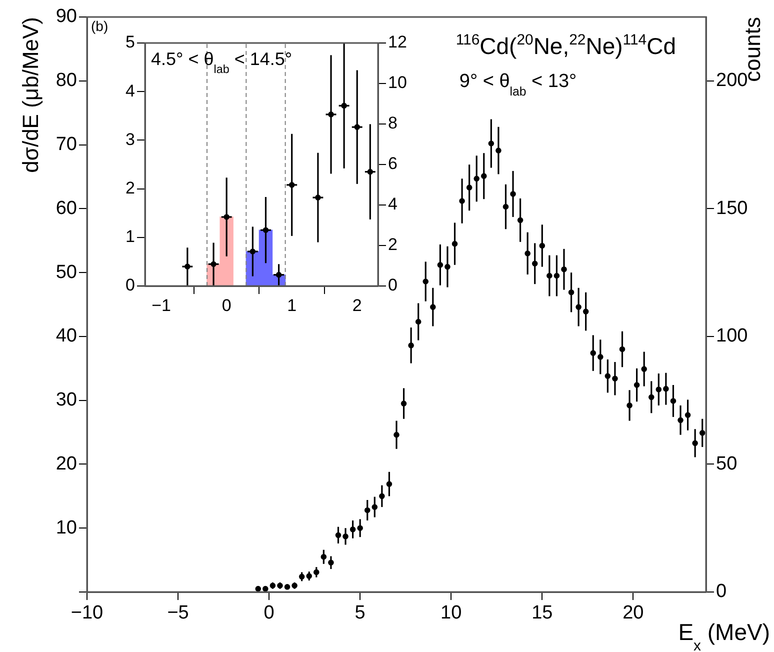 The width and height of the screenshot is (774, 652). Describe the element at coordinates (30, 95) in the screenshot. I see `y-axis-title: dσ/dE (μb/MeV)` at that location.